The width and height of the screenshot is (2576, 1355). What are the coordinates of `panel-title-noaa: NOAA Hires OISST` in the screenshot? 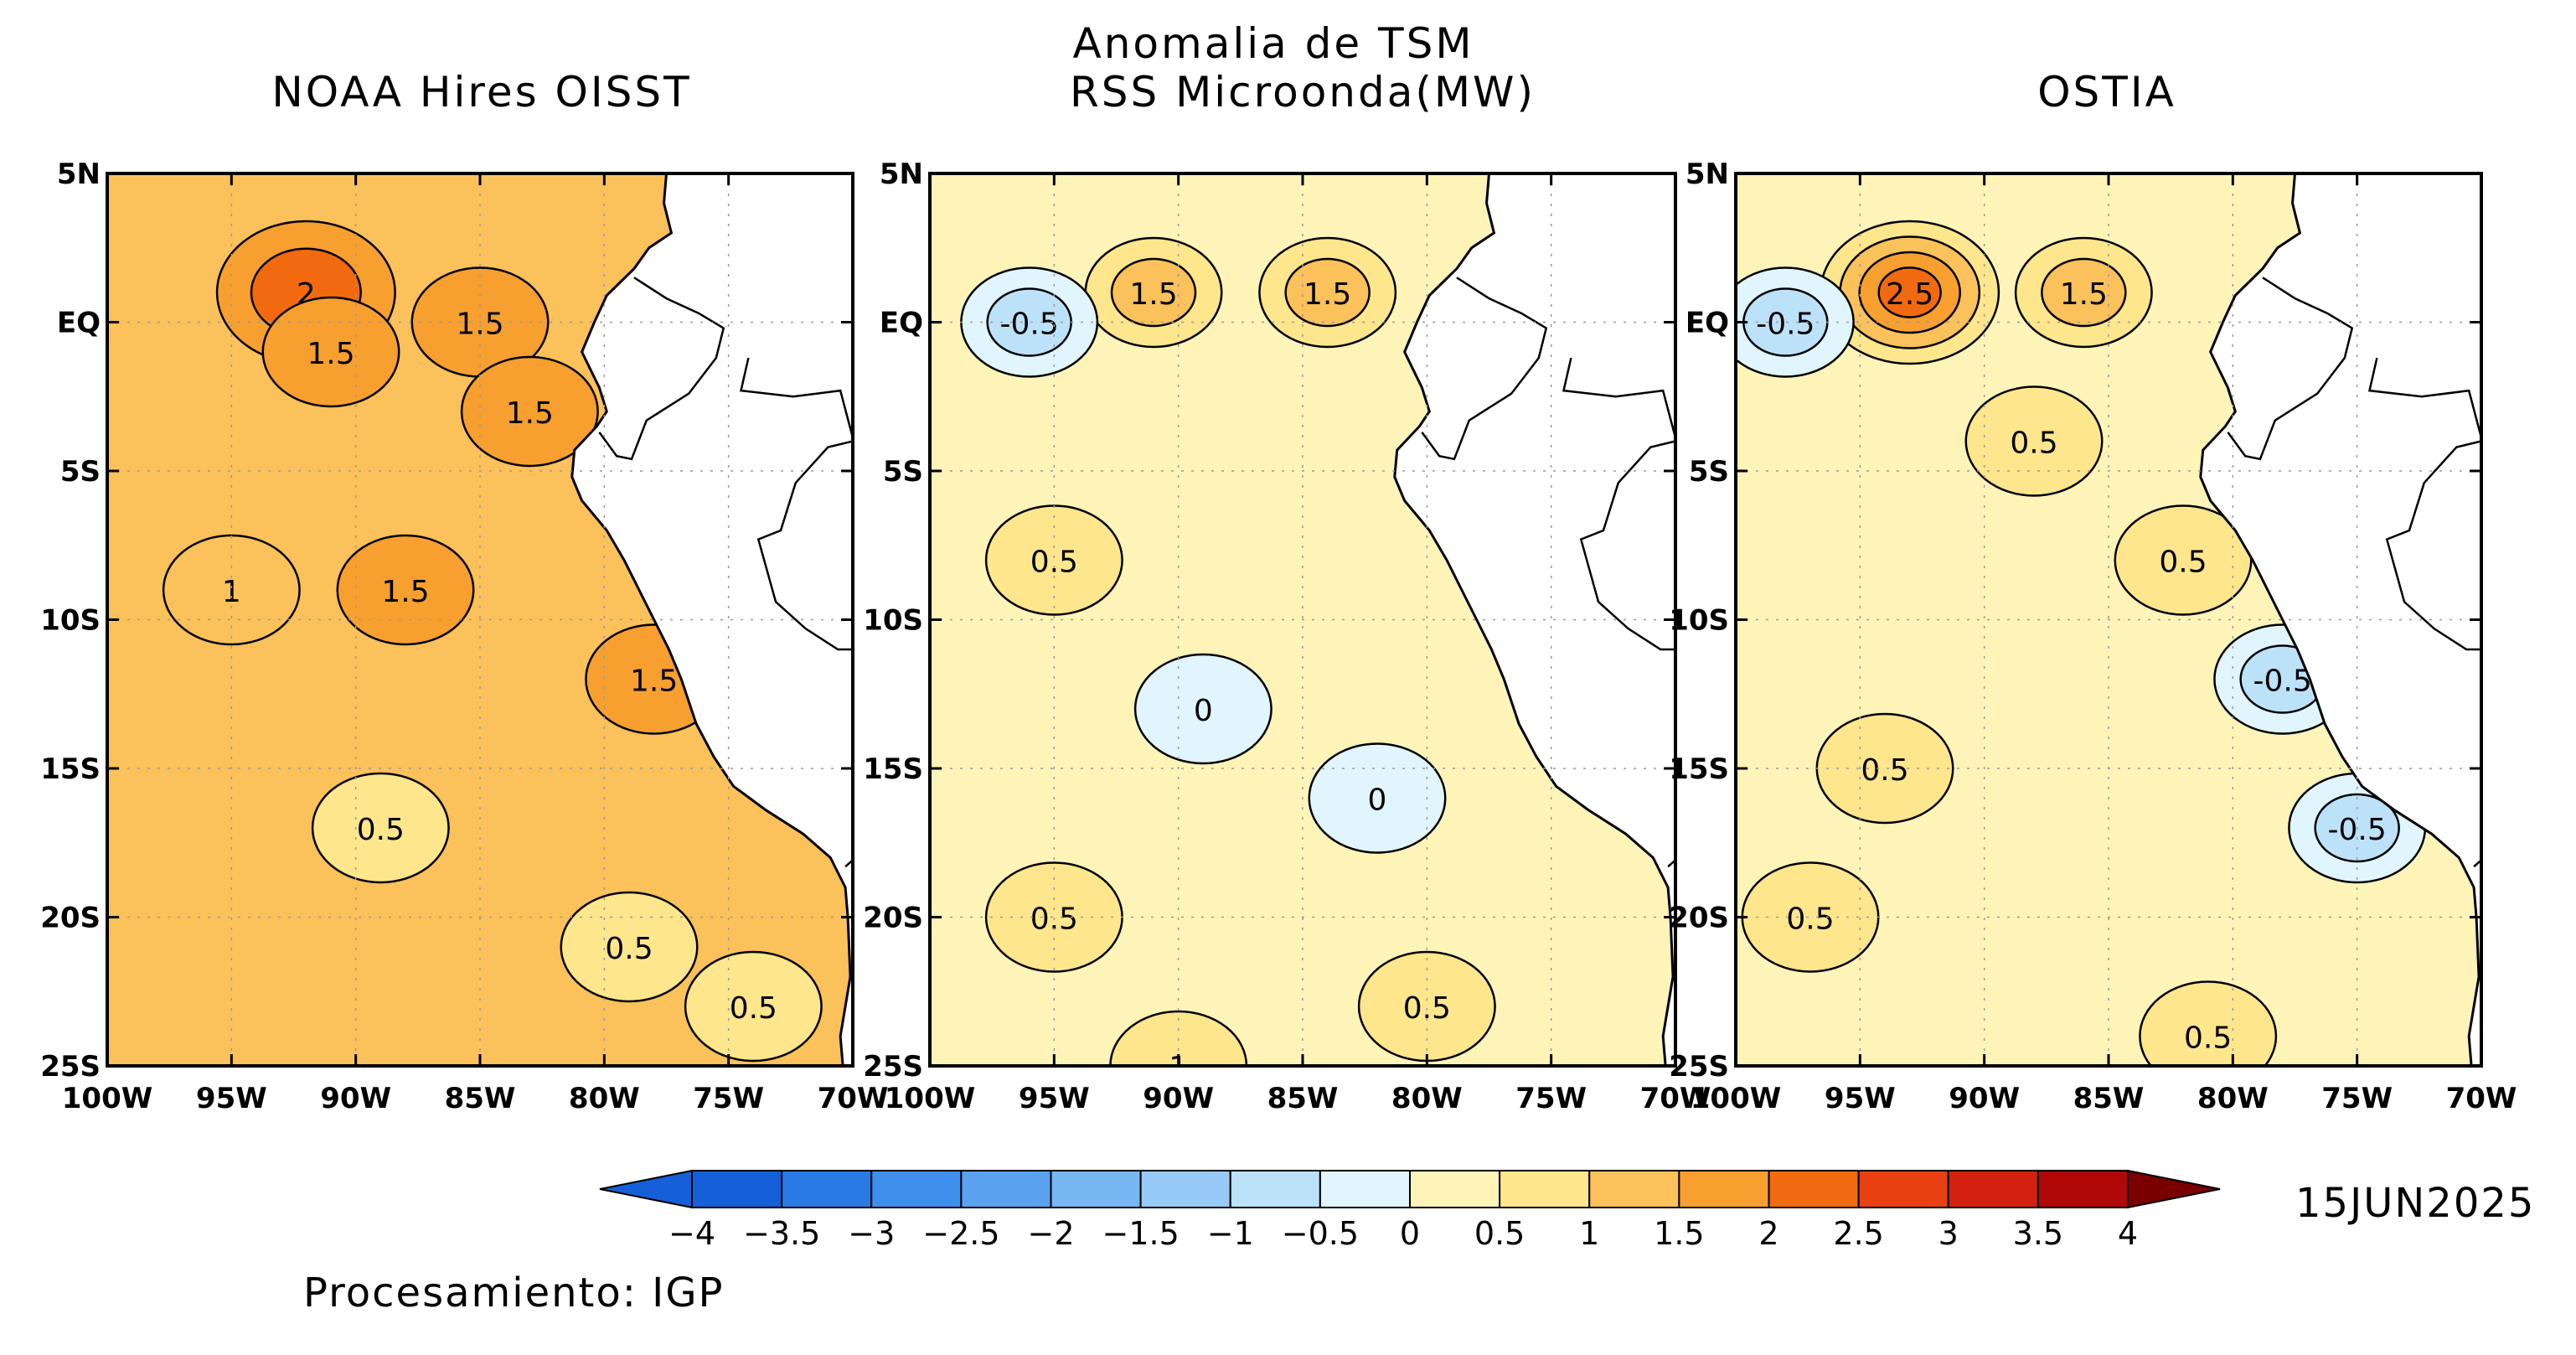 It's located at (481, 92).